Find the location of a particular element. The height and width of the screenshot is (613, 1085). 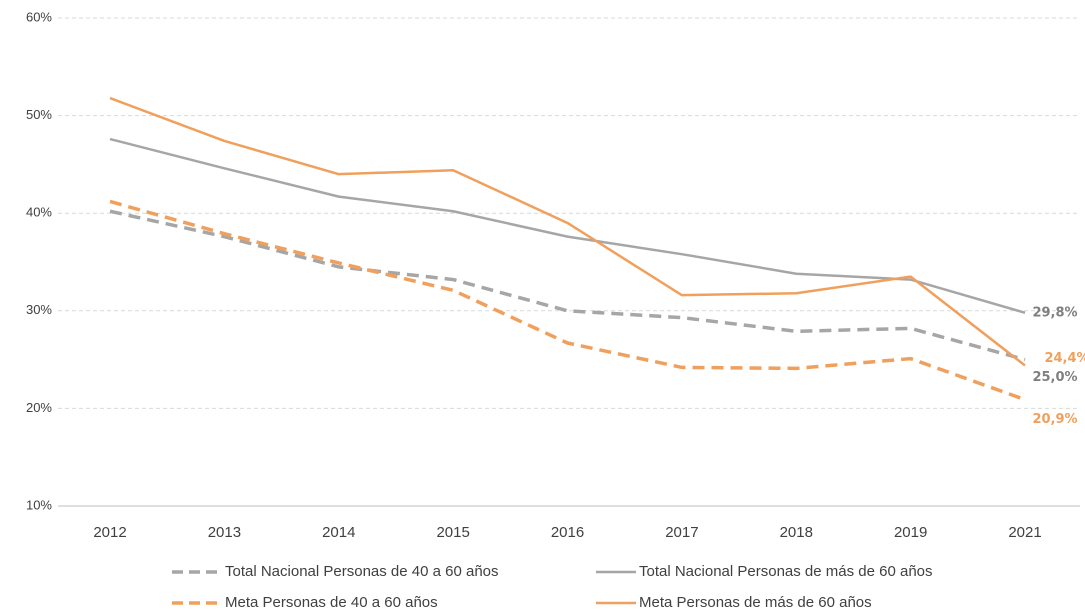

x-tick-label: 2018 is located at coordinates (796, 532).